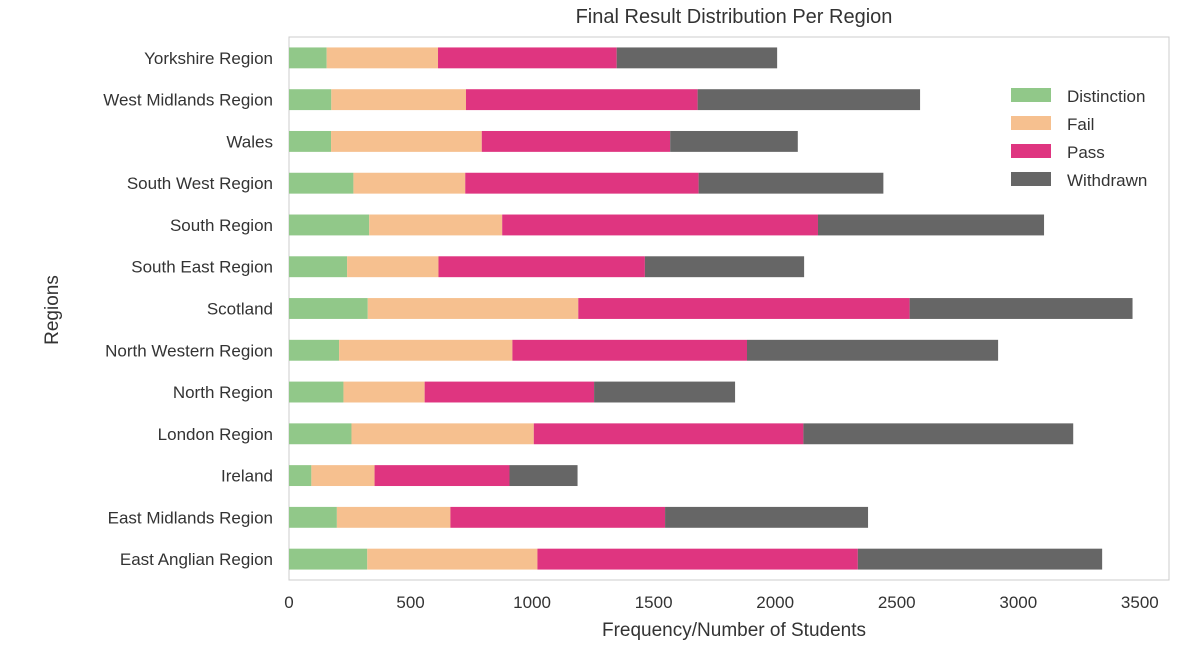 The image size is (1196, 667). Describe the element at coordinates (654, 602) in the screenshot. I see `x-tick-label: 1500` at that location.